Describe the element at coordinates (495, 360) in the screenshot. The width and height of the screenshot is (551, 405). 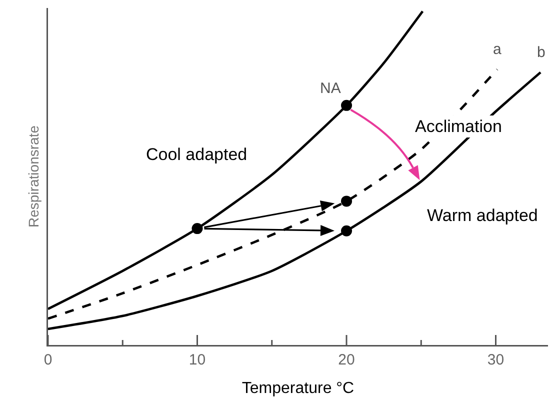
I see `x-tick-label: 30` at that location.